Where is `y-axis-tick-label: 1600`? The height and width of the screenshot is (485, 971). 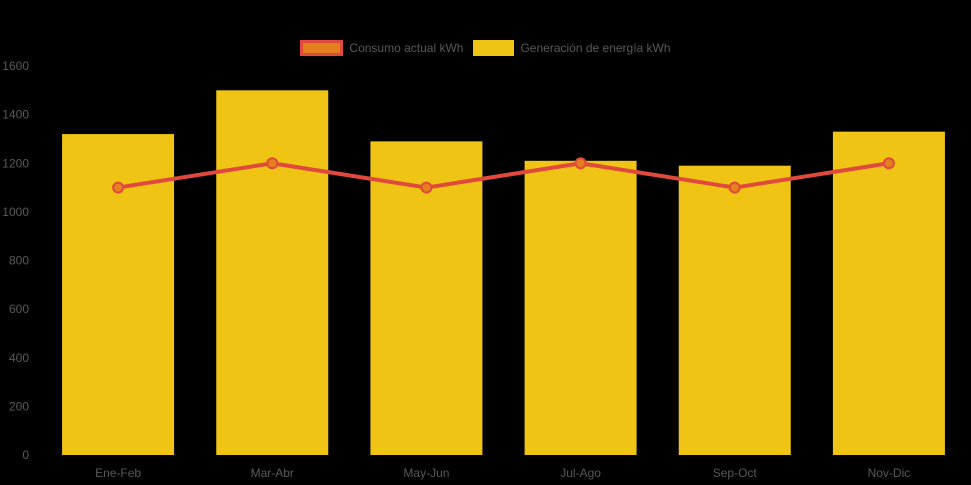
y-axis-tick-label: 1600 is located at coordinates (15, 66).